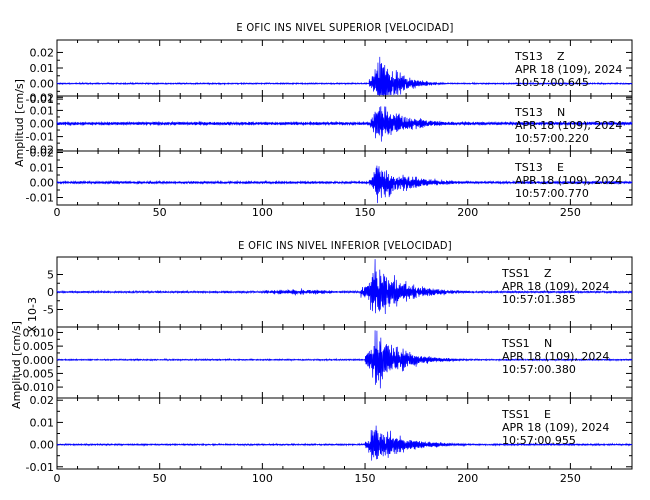  What do you see at coordinates (50, 292) in the screenshot?
I see `y-tick-label: 0` at bounding box center [50, 292].